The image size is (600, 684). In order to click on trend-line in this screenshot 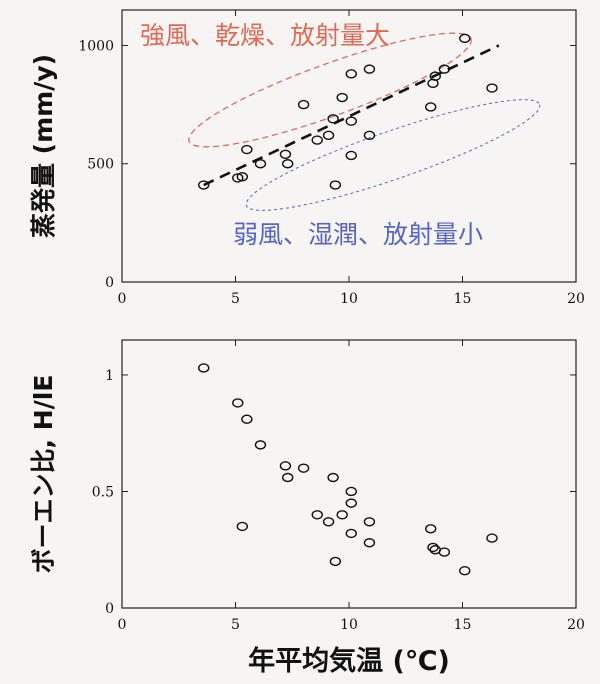, I will do `click(351, 115)`.